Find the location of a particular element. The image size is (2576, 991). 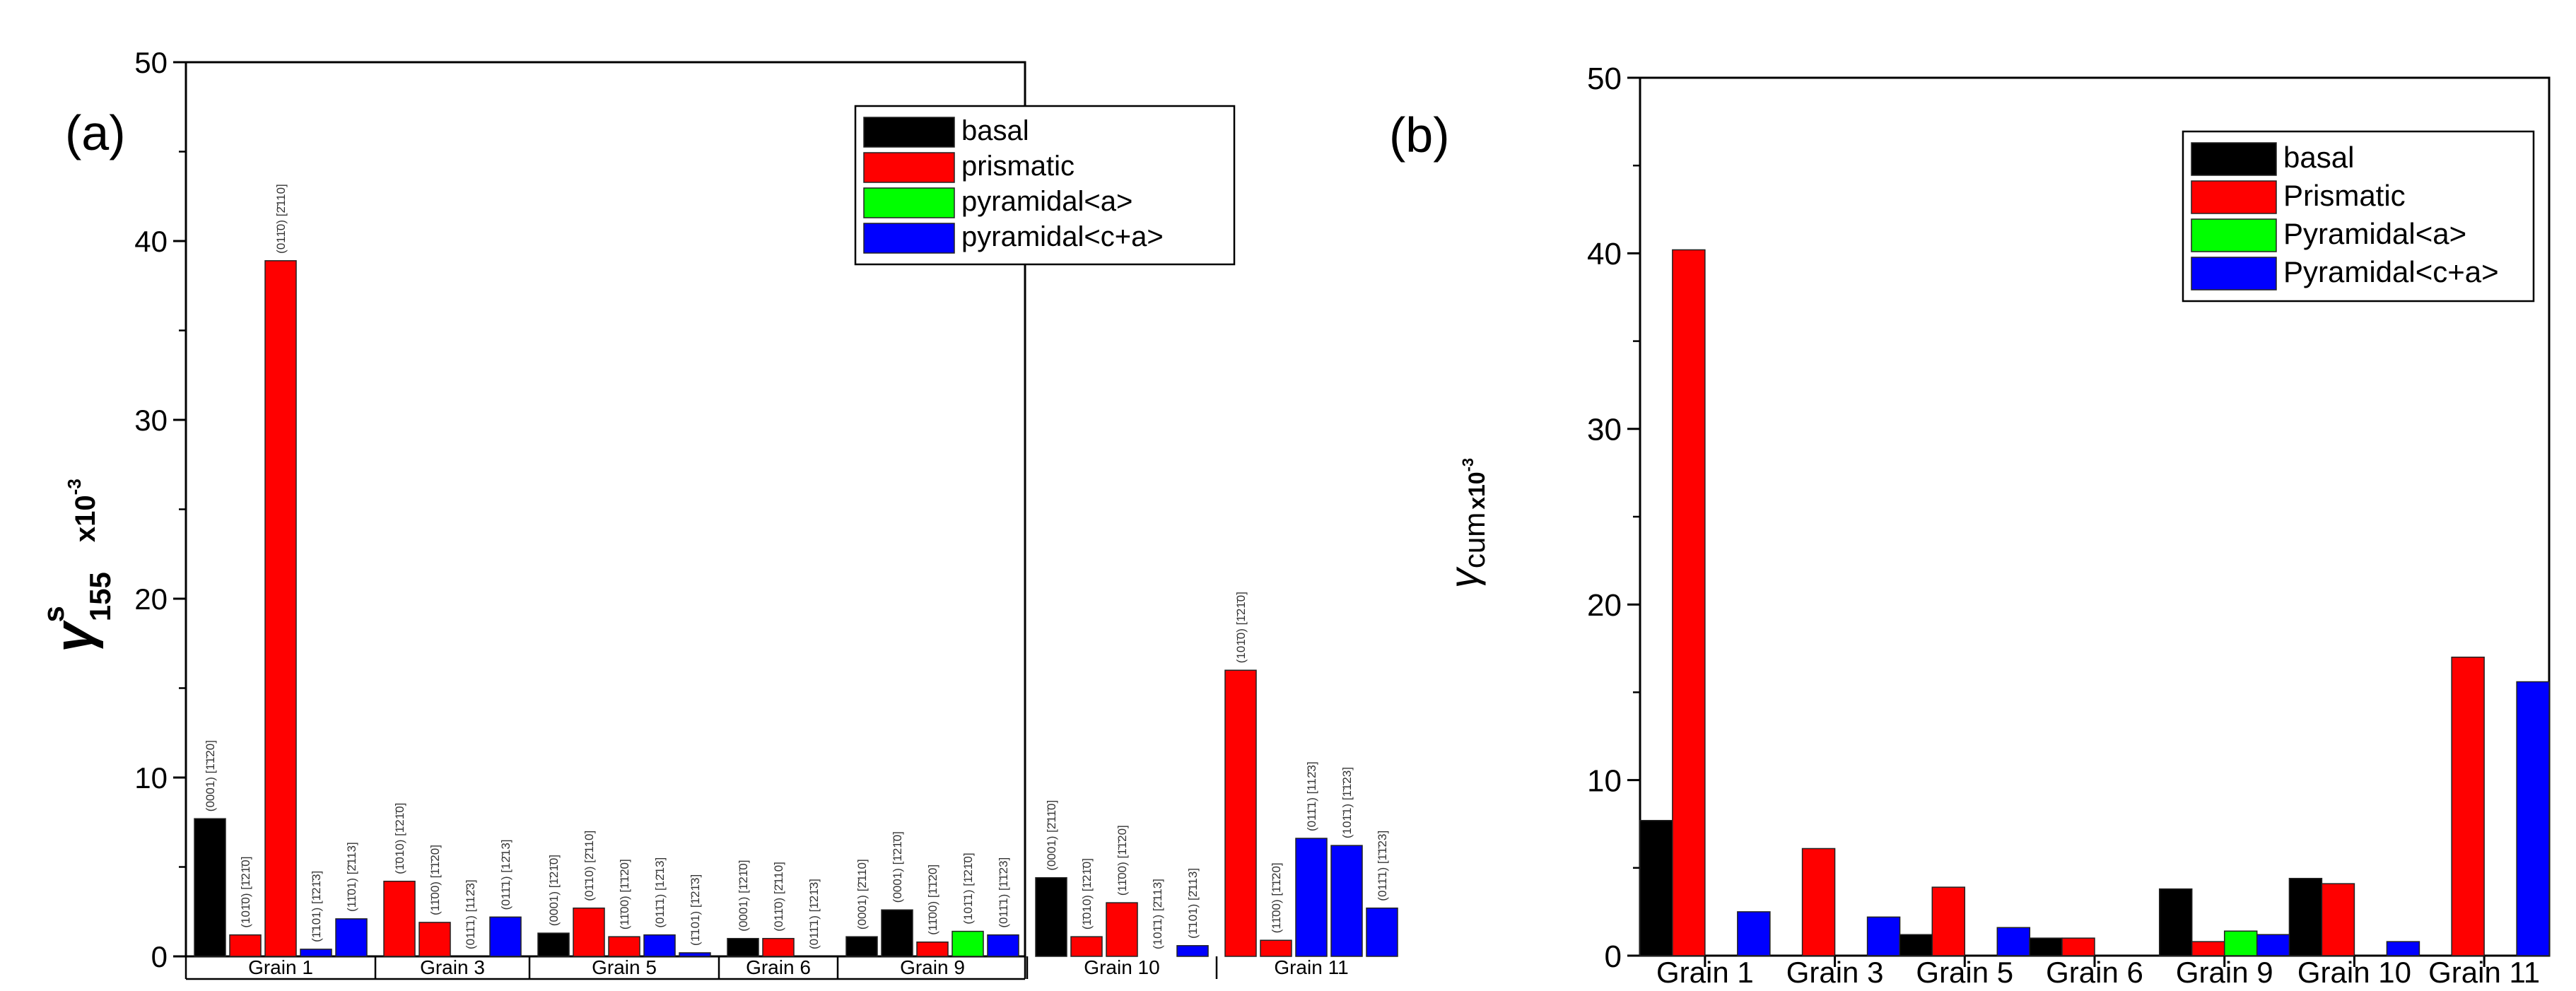

slip-system-label: (011̄0) [2̄110] is located at coordinates (281, 219).